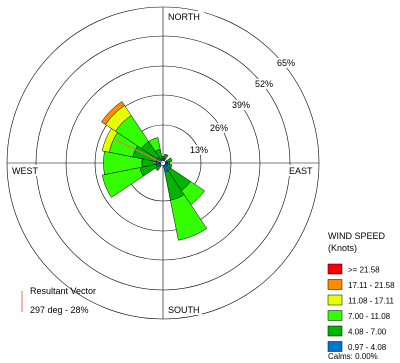 The width and height of the screenshot is (400, 363). I want to click on ring-label-2: 39%, so click(241, 105).